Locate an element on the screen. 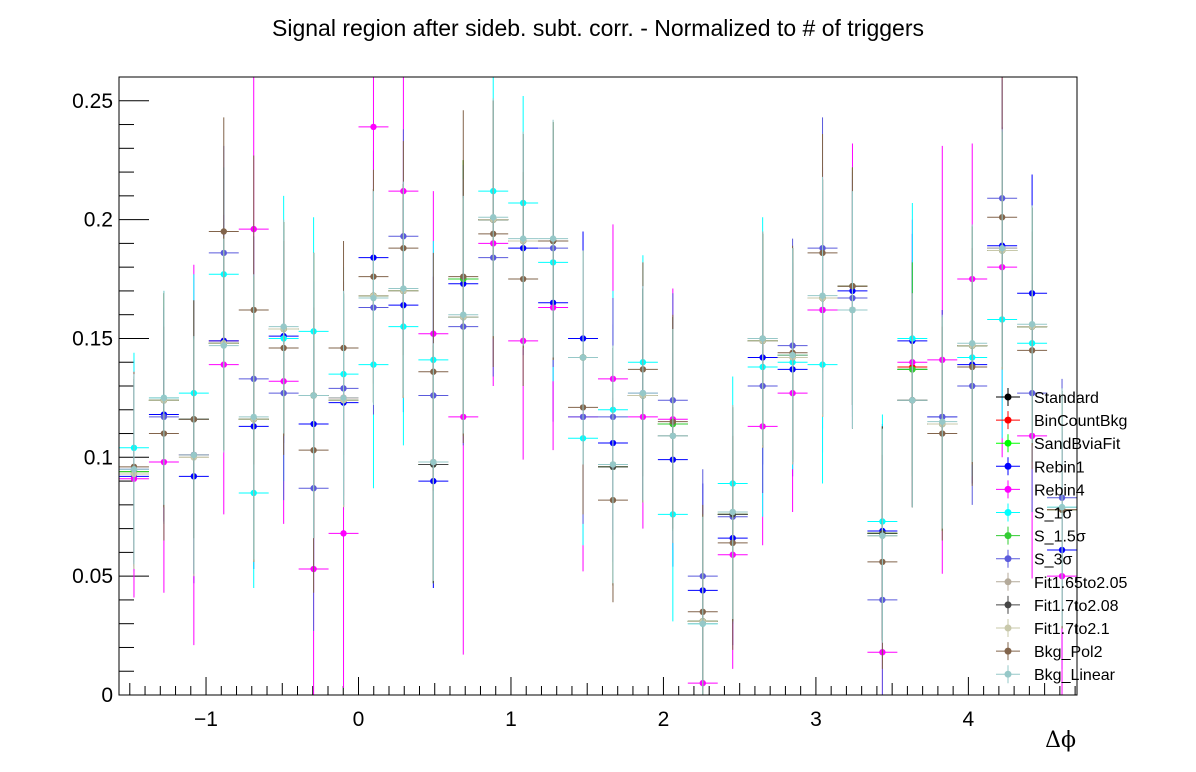 The image size is (1196, 772). legend-item: Fit1.7to2.1 is located at coordinates (1053, 628).